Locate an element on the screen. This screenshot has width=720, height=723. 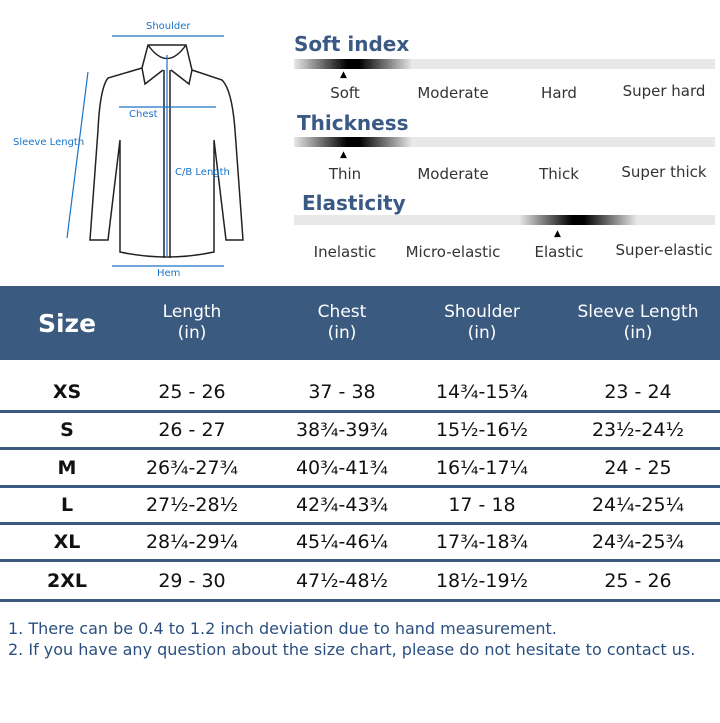
soft-index-title: Soft index is located at coordinates (352, 44).